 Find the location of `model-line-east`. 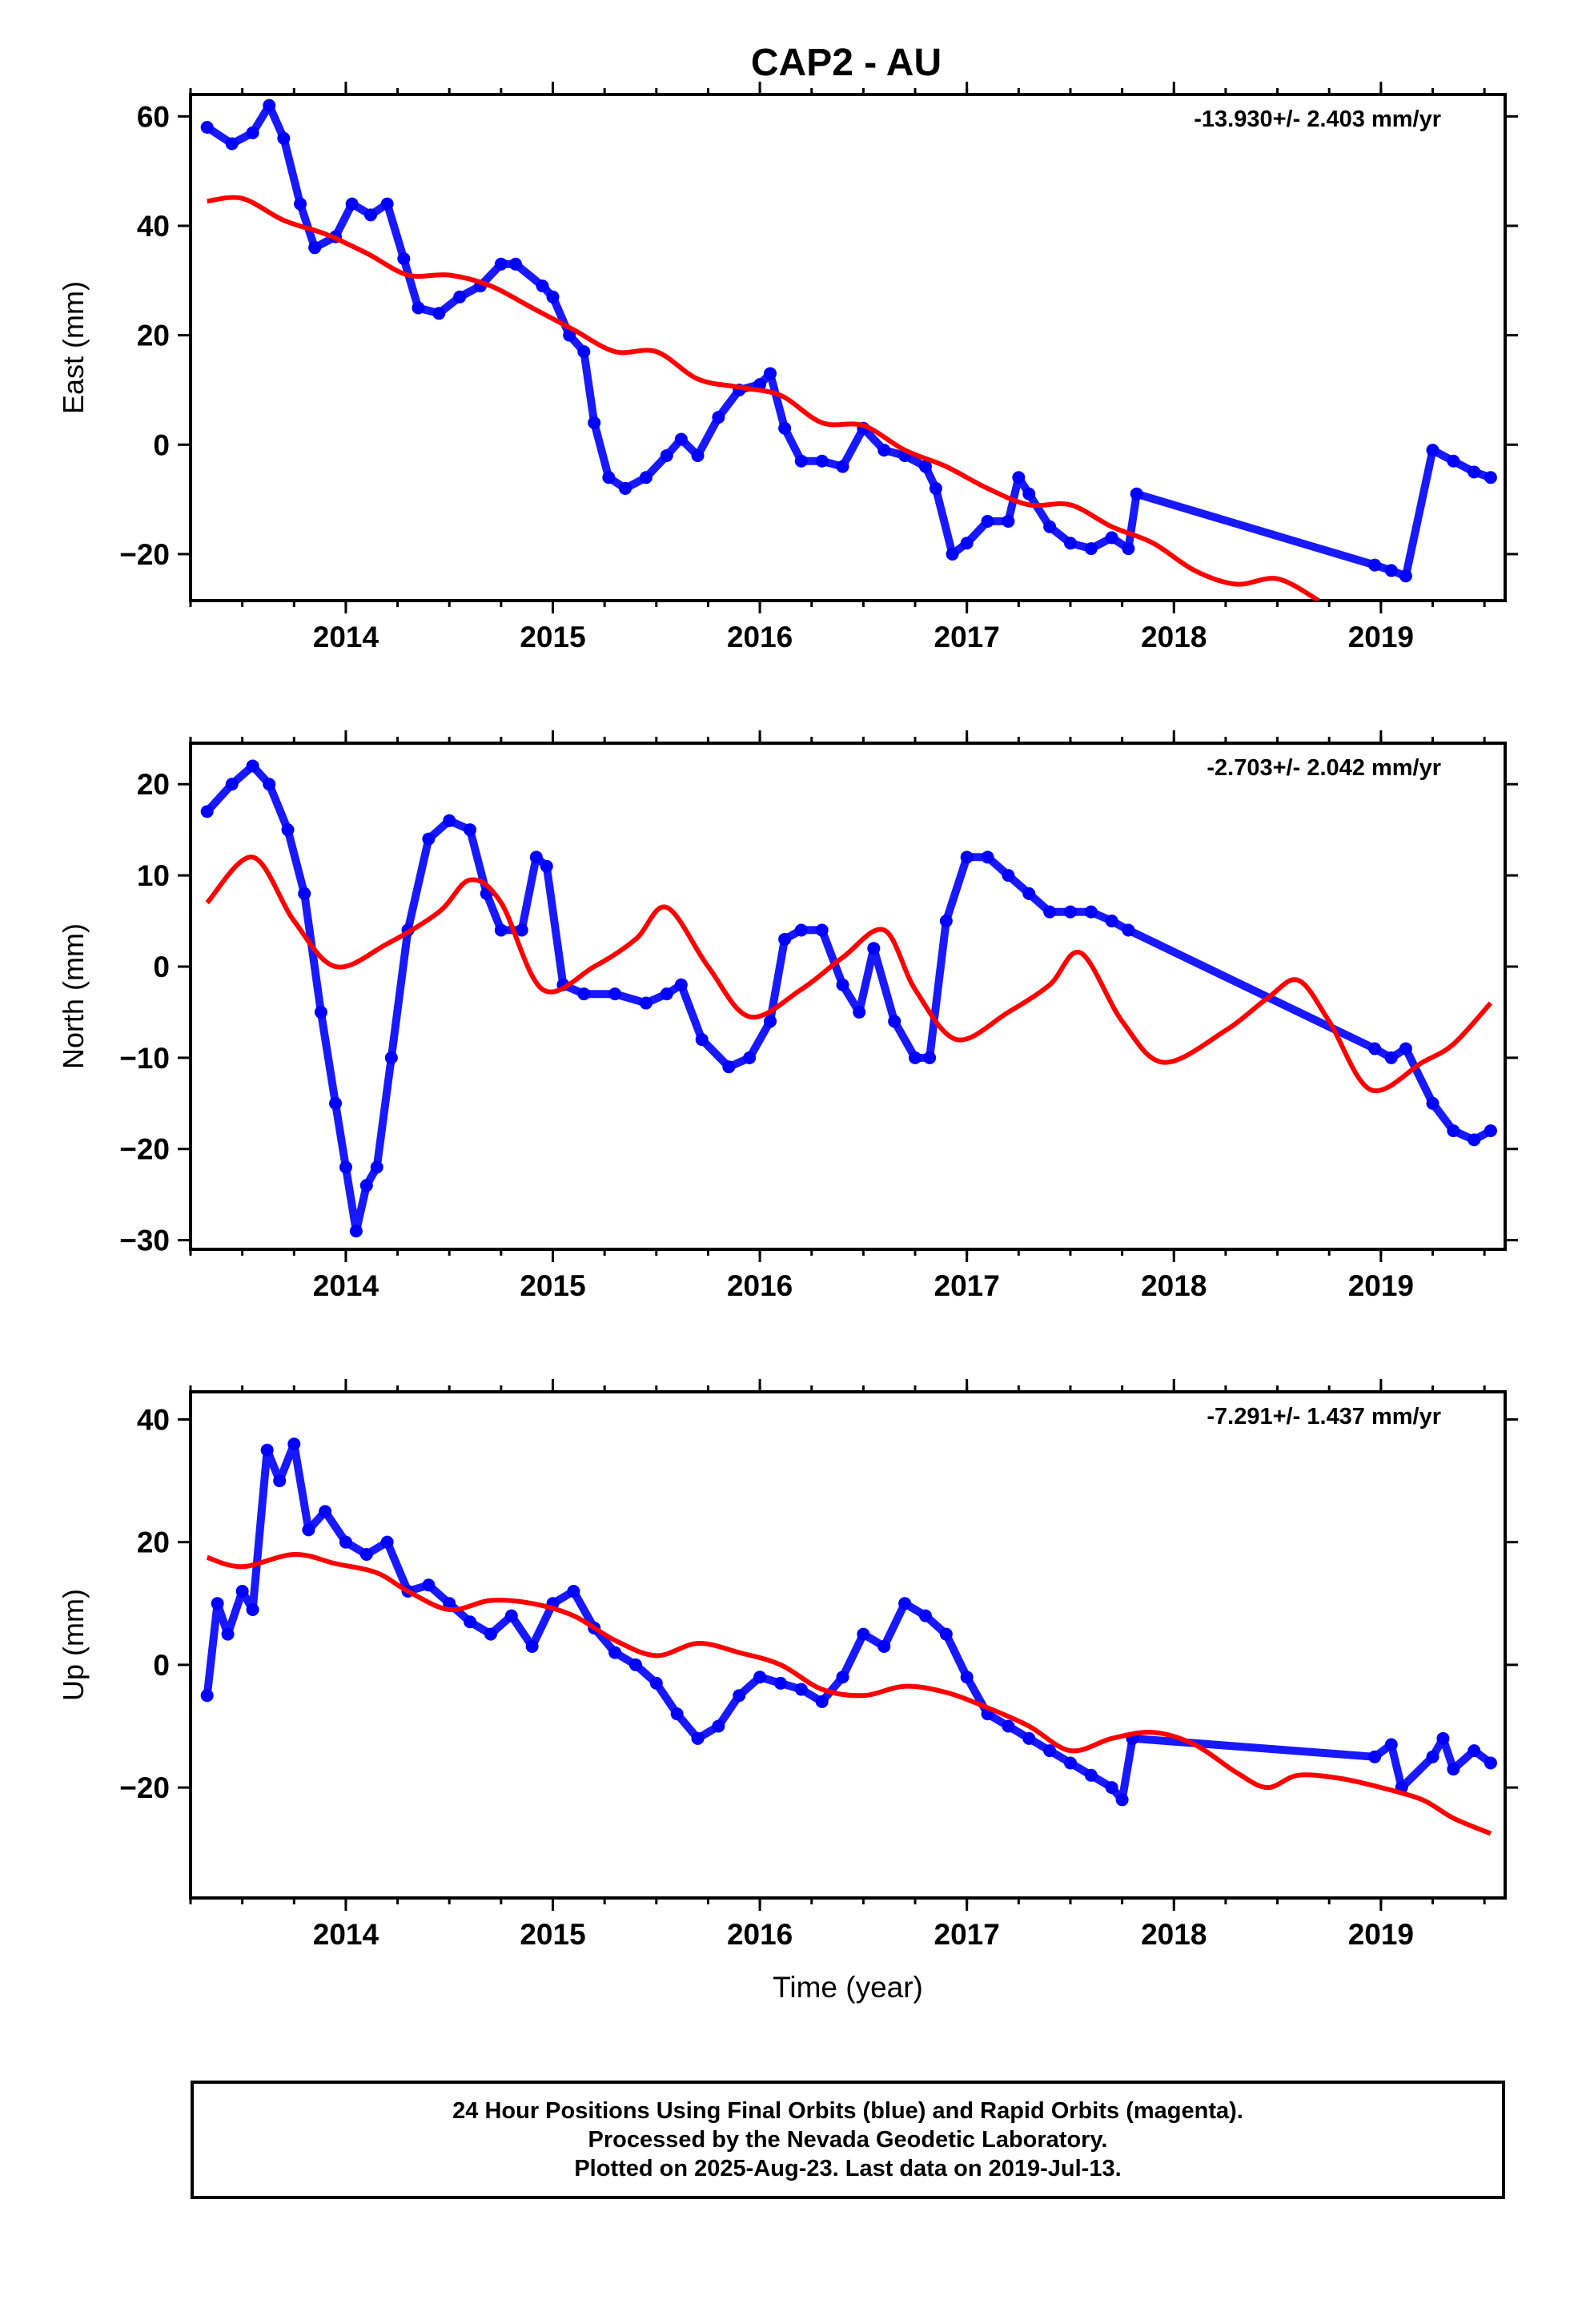

model-line-east is located at coordinates (764, 398).